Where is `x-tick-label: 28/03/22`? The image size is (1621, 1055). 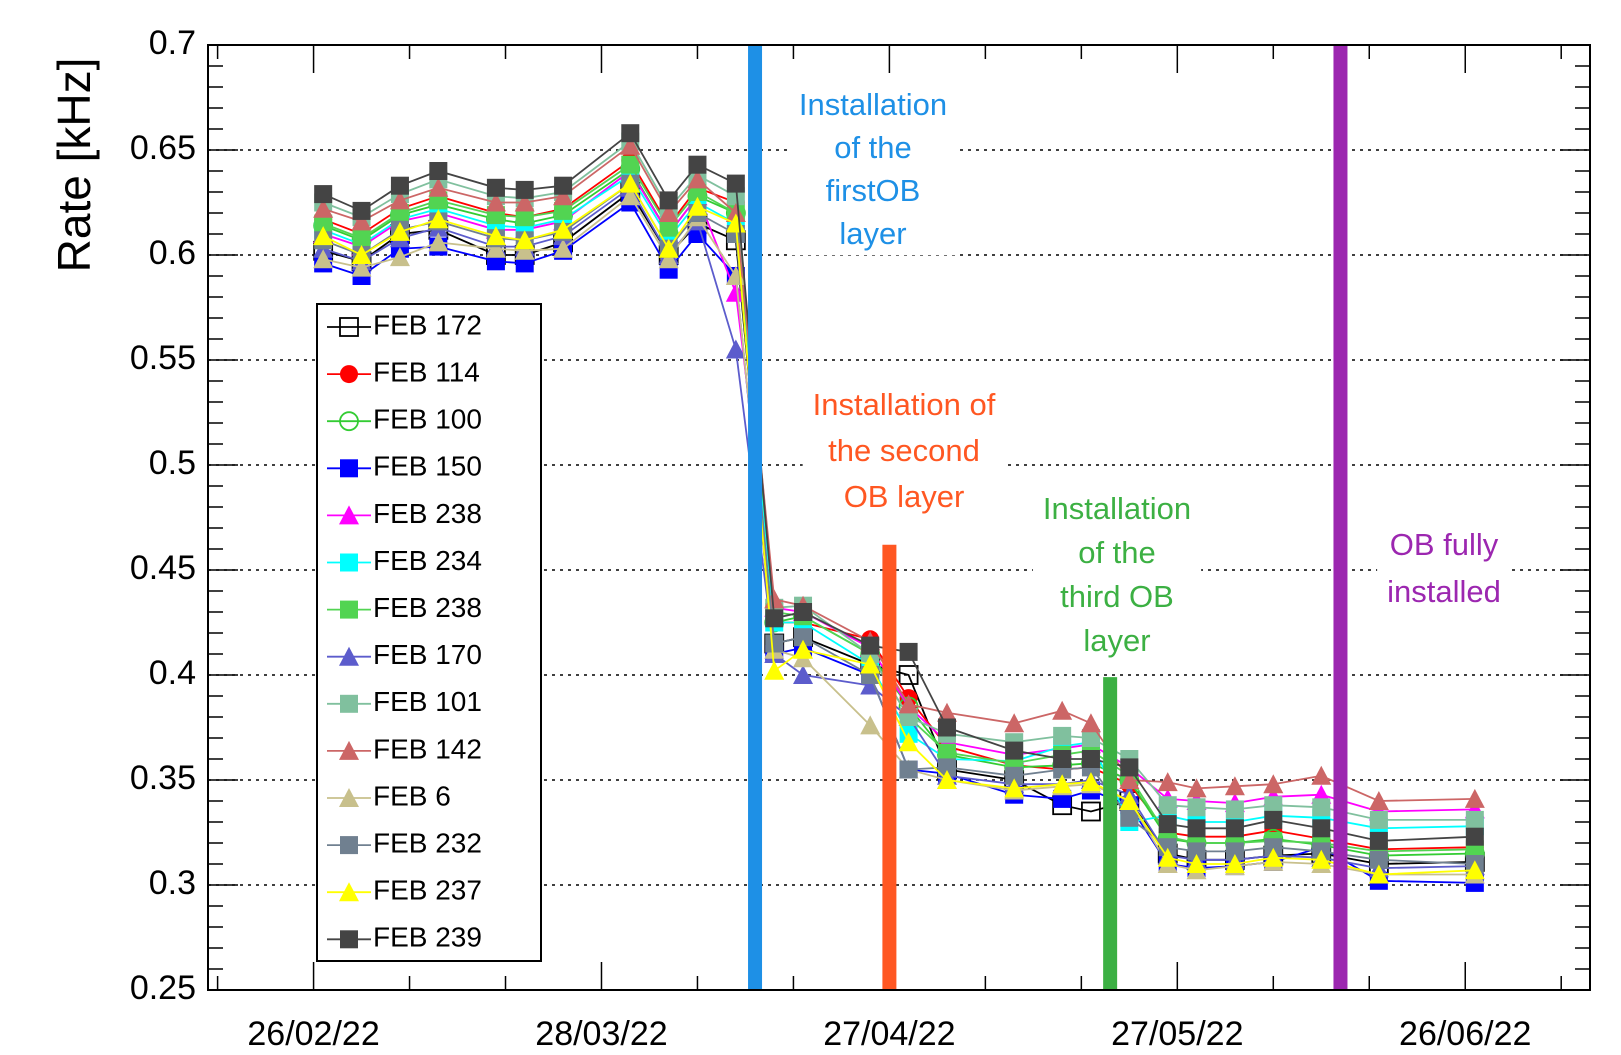 x-tick-label: 28/03/22 is located at coordinates (601, 1034).